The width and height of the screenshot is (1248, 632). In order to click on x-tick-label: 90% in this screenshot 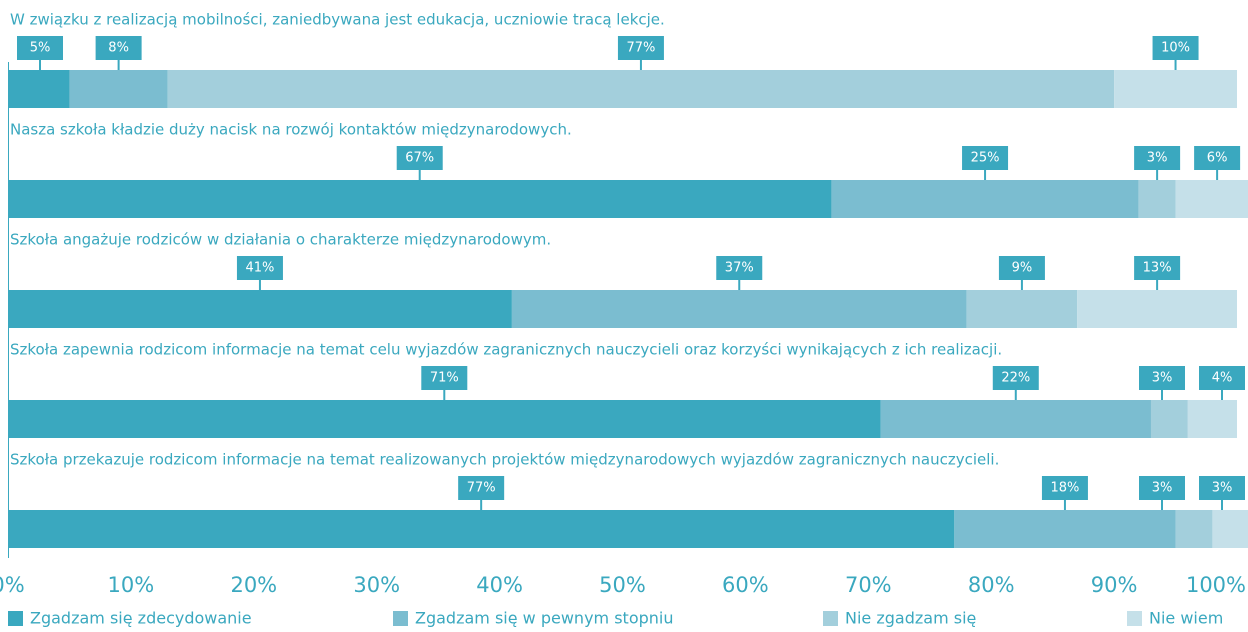, I will do `click(1114, 585)`.